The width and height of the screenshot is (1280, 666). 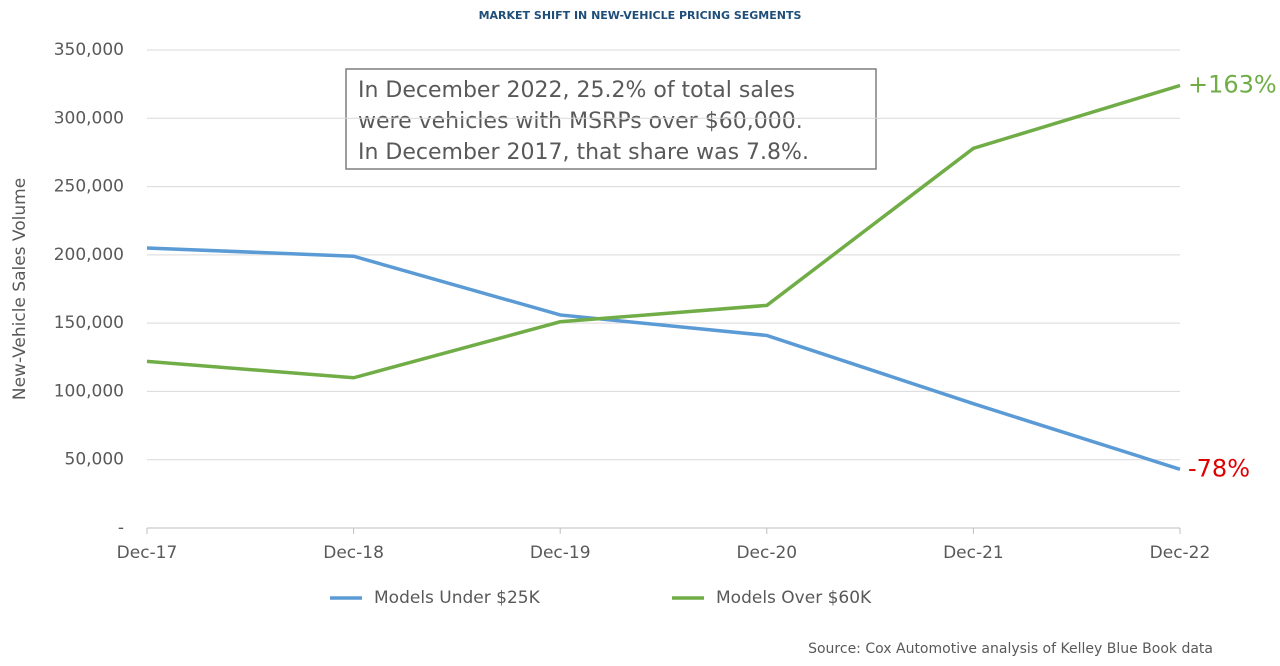 What do you see at coordinates (1180, 553) in the screenshot?
I see `x-tick-label: Dec-22` at bounding box center [1180, 553].